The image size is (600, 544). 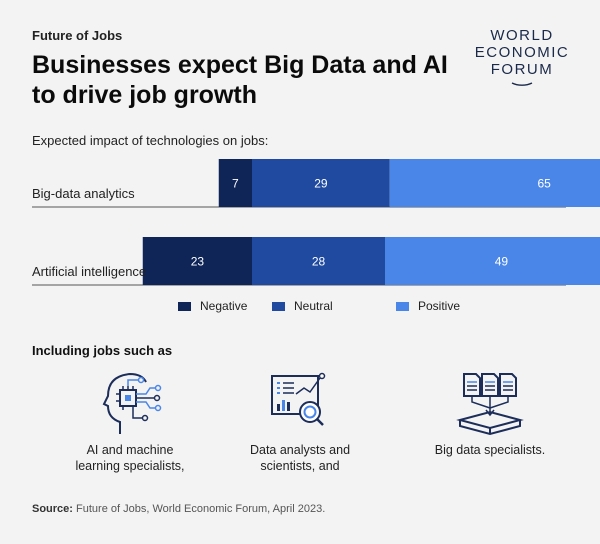 What do you see at coordinates (150, 140) in the screenshot?
I see `chart-subtitle: Expected impact of technologies on jobs:` at bounding box center [150, 140].